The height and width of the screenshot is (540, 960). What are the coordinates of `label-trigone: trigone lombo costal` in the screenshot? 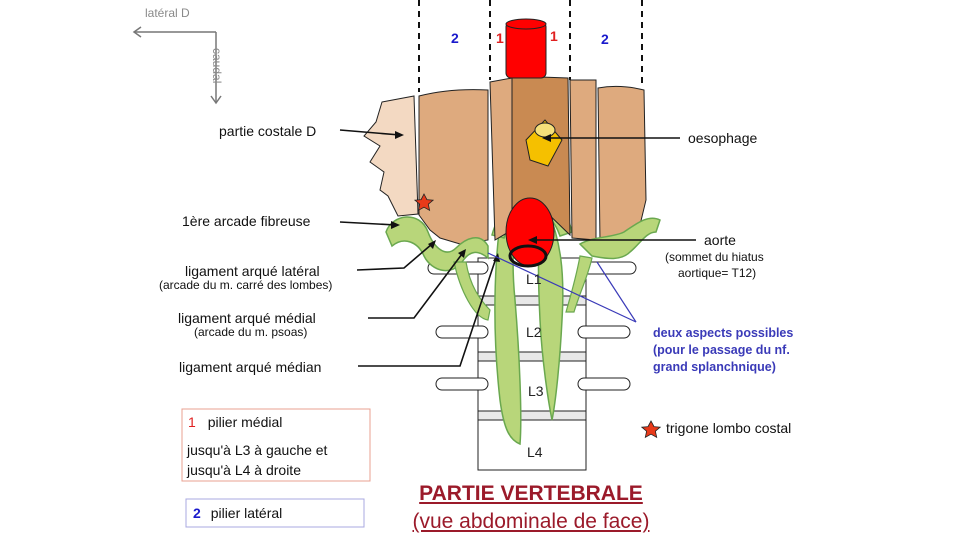 It's located at (729, 428).